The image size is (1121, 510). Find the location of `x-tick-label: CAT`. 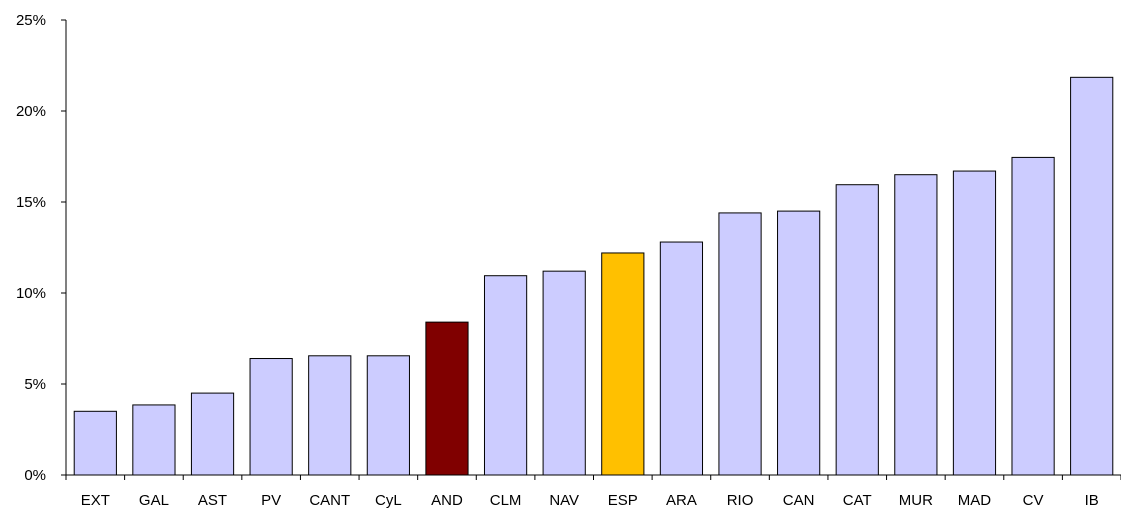

x-tick-label: CAT is located at coordinates (857, 500).